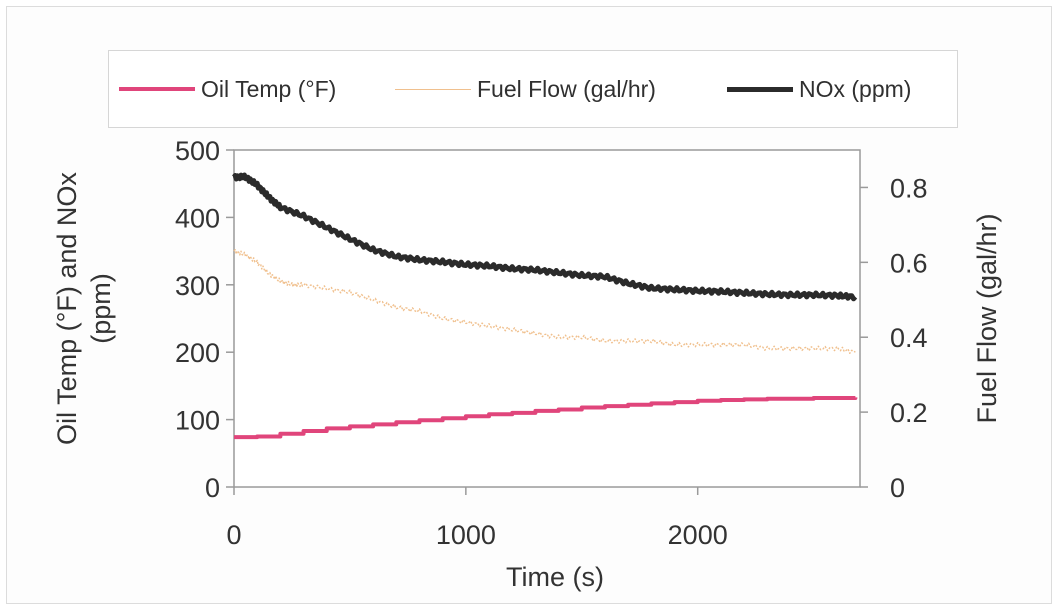 This screenshot has height=610, width=1059. I want to click on legend-swatch-nox, so click(760, 89).